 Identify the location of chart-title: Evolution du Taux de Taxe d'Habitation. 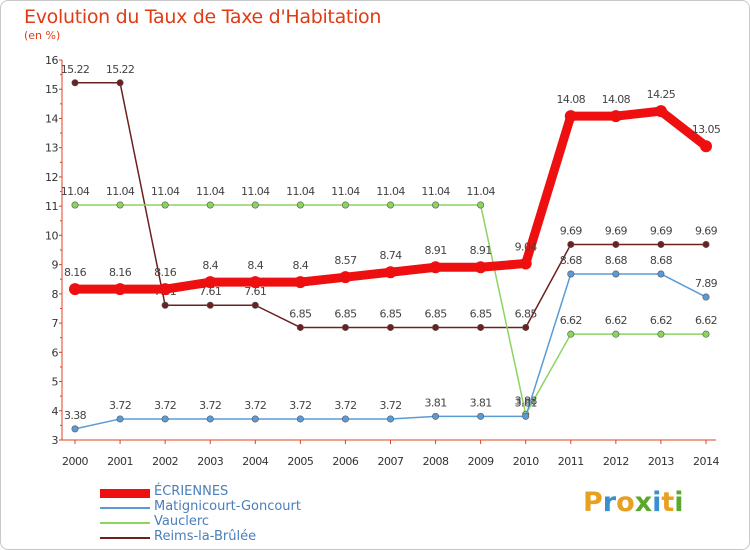
(203, 17).